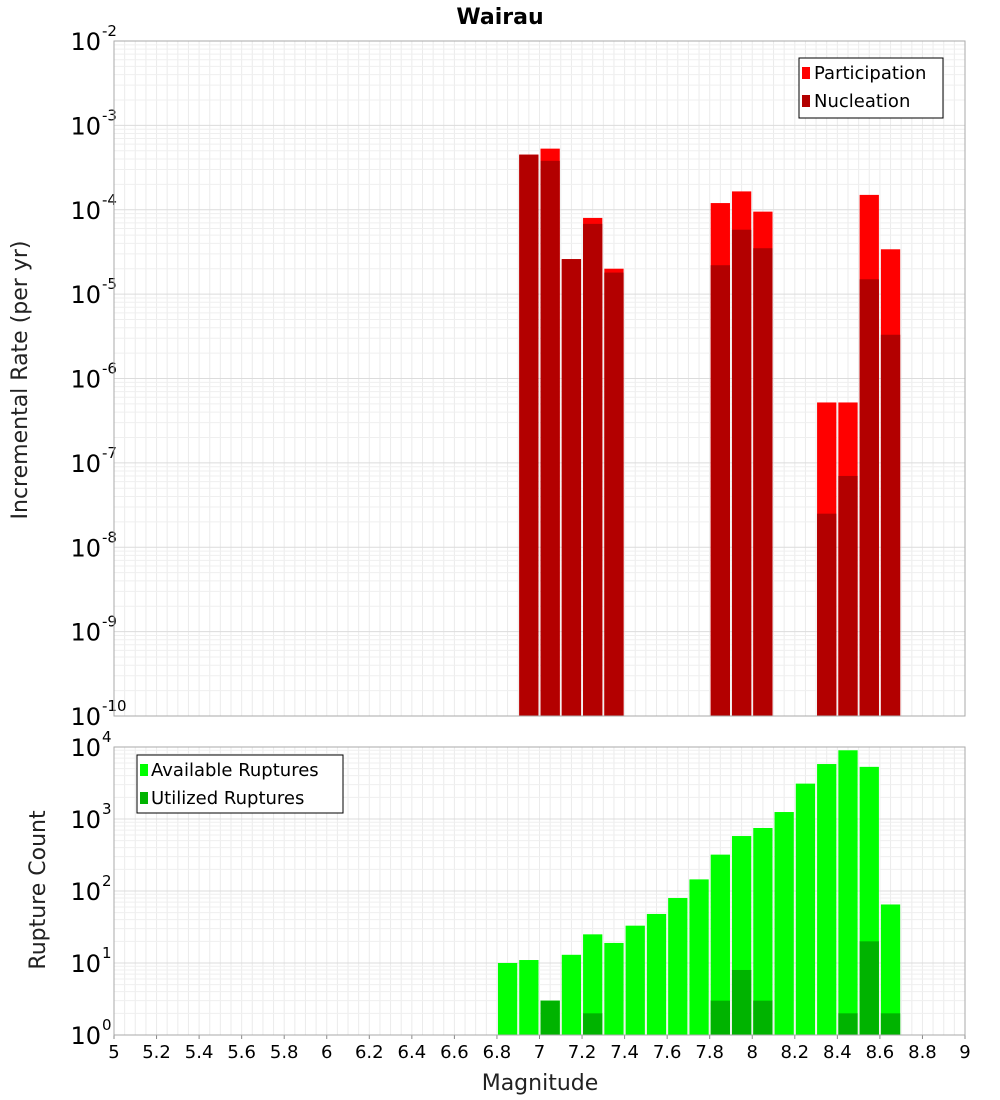  I want to click on y-tick-exponent: -7, so click(109, 453).